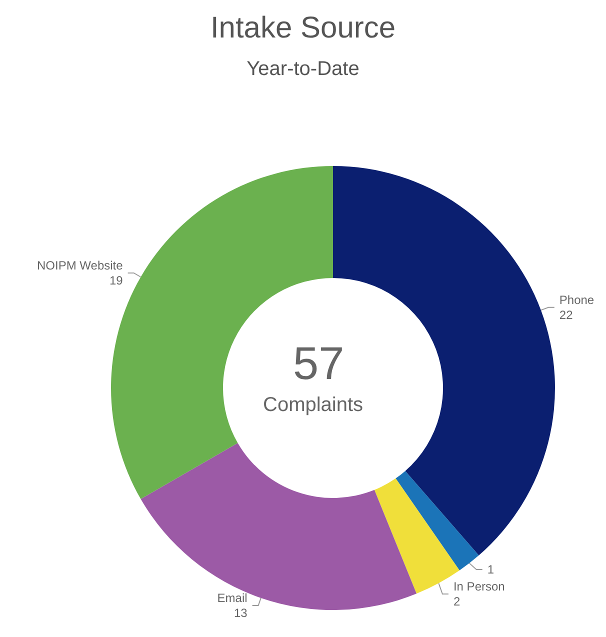  Describe the element at coordinates (456, 601) in the screenshot. I see `data-label: 2` at that location.